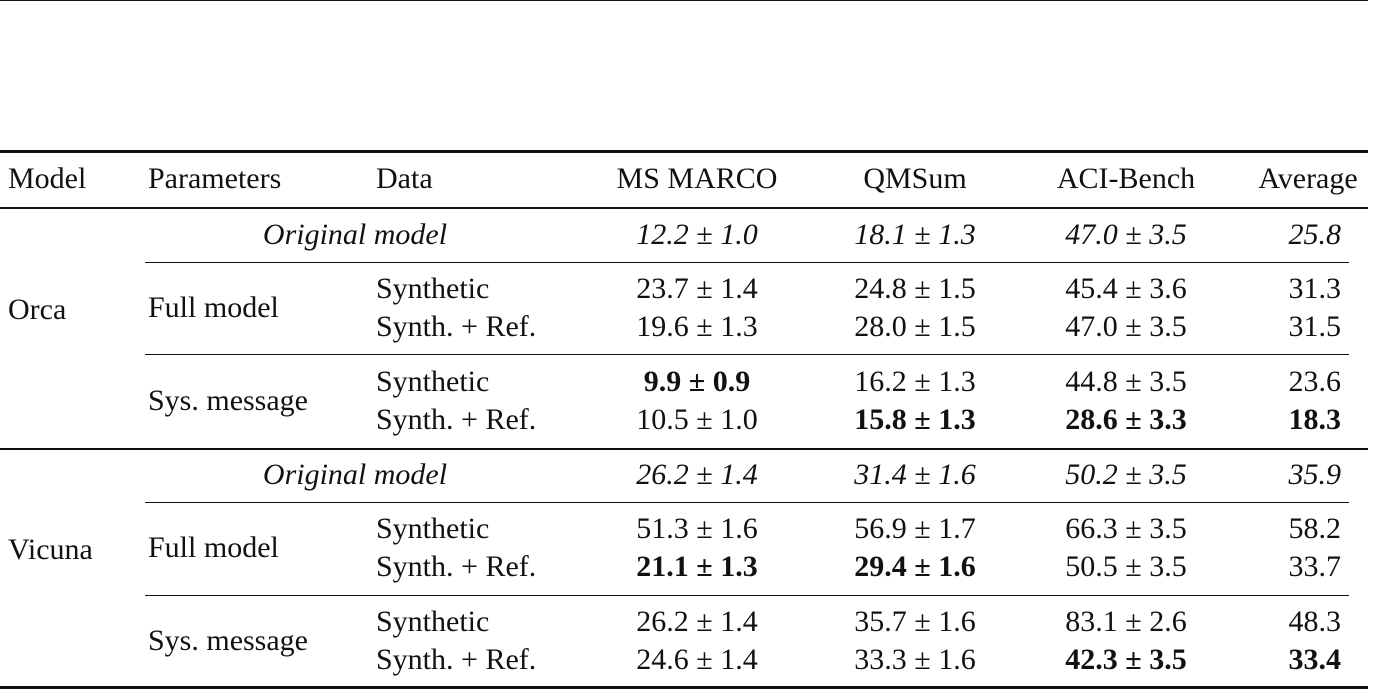 This screenshot has height=694, width=1376. What do you see at coordinates (1126, 474) in the screenshot?
I see `original-aci-bench: 50.2 ± 3.5` at bounding box center [1126, 474].